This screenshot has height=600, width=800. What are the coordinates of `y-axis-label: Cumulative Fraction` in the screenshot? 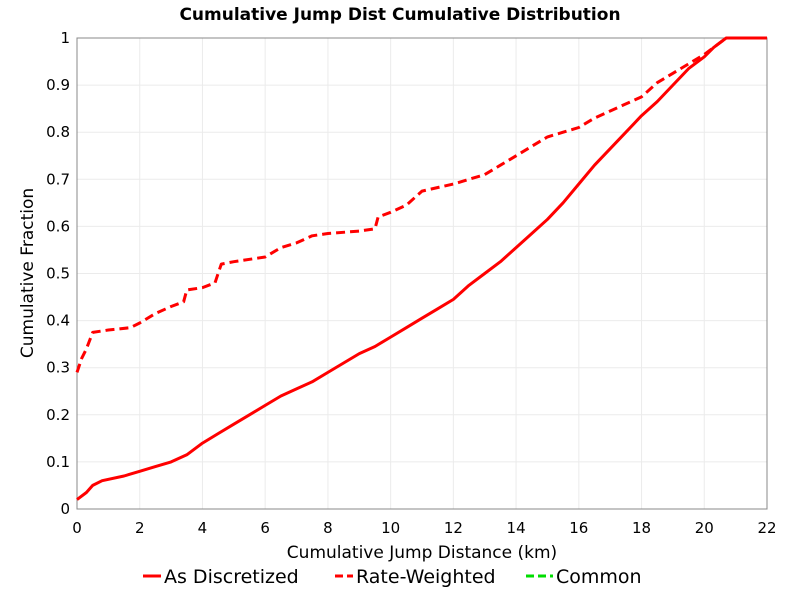 It's located at (28, 273).